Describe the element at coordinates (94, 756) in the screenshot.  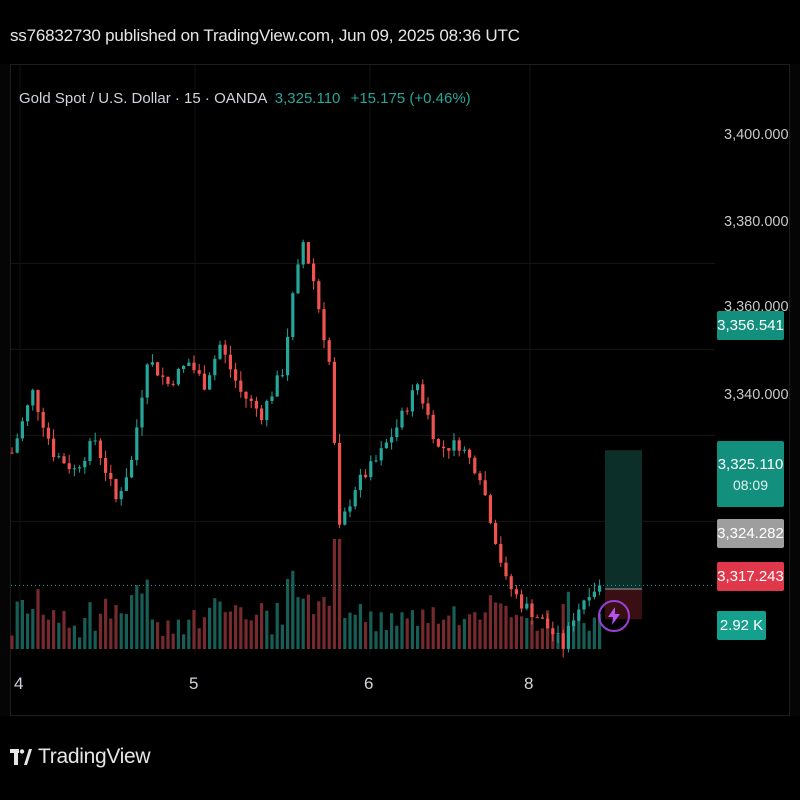
I see `brand-name: TradingView` at that location.